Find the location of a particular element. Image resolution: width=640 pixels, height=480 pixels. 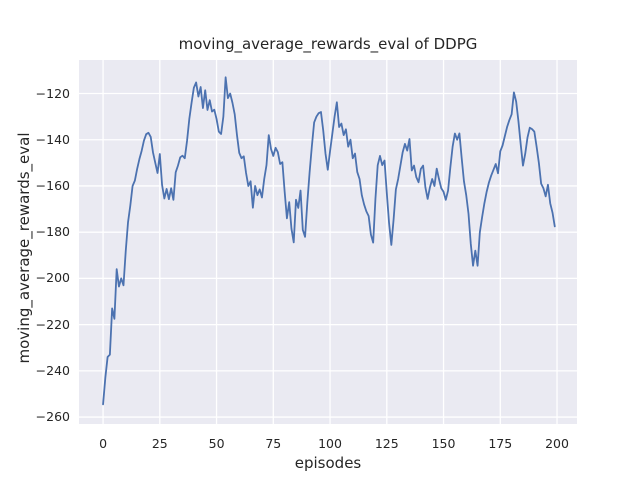

y-tick-label: −180 is located at coordinates (52, 232).